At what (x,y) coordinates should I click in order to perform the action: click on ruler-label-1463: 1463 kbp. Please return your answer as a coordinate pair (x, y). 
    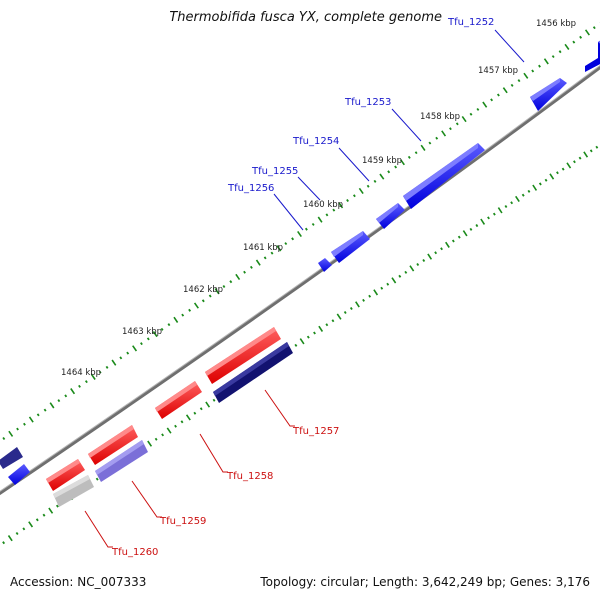
    Looking at the image, I should click on (142, 332).